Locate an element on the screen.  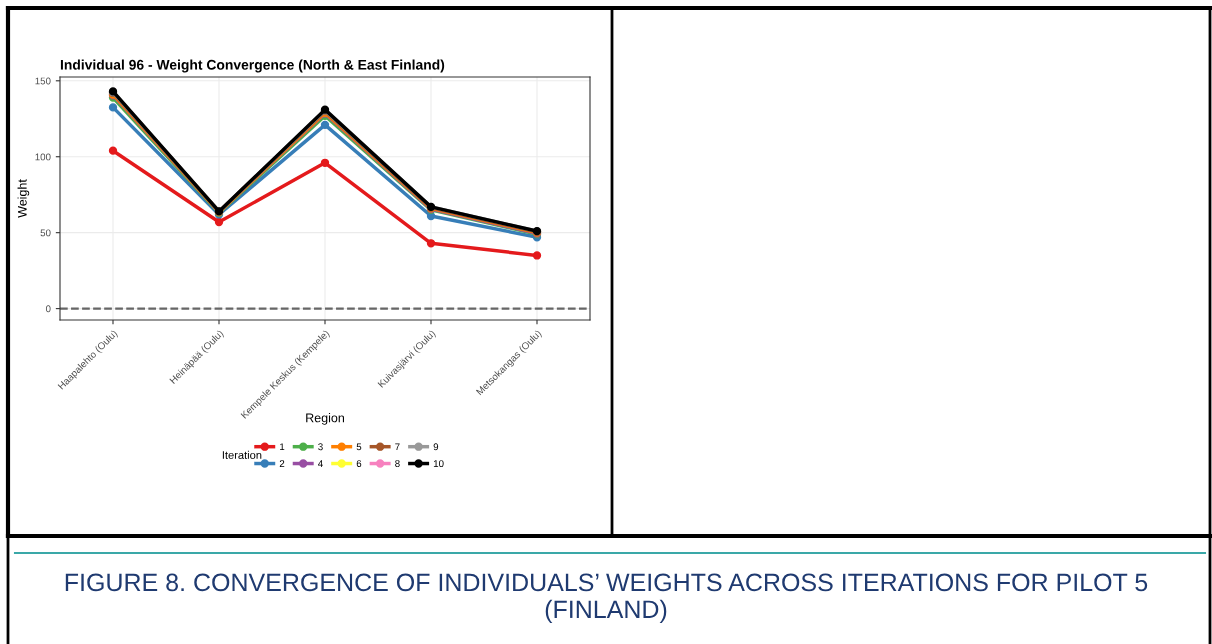
legend-label: 8 is located at coordinates (397, 464).